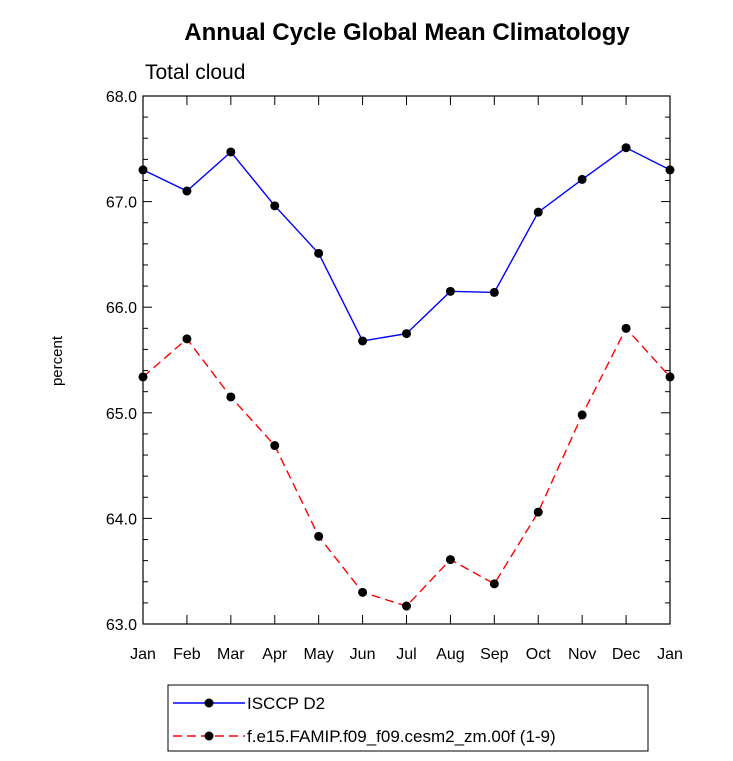  What do you see at coordinates (450, 654) in the screenshot?
I see `x-tick-label: Aug` at bounding box center [450, 654].